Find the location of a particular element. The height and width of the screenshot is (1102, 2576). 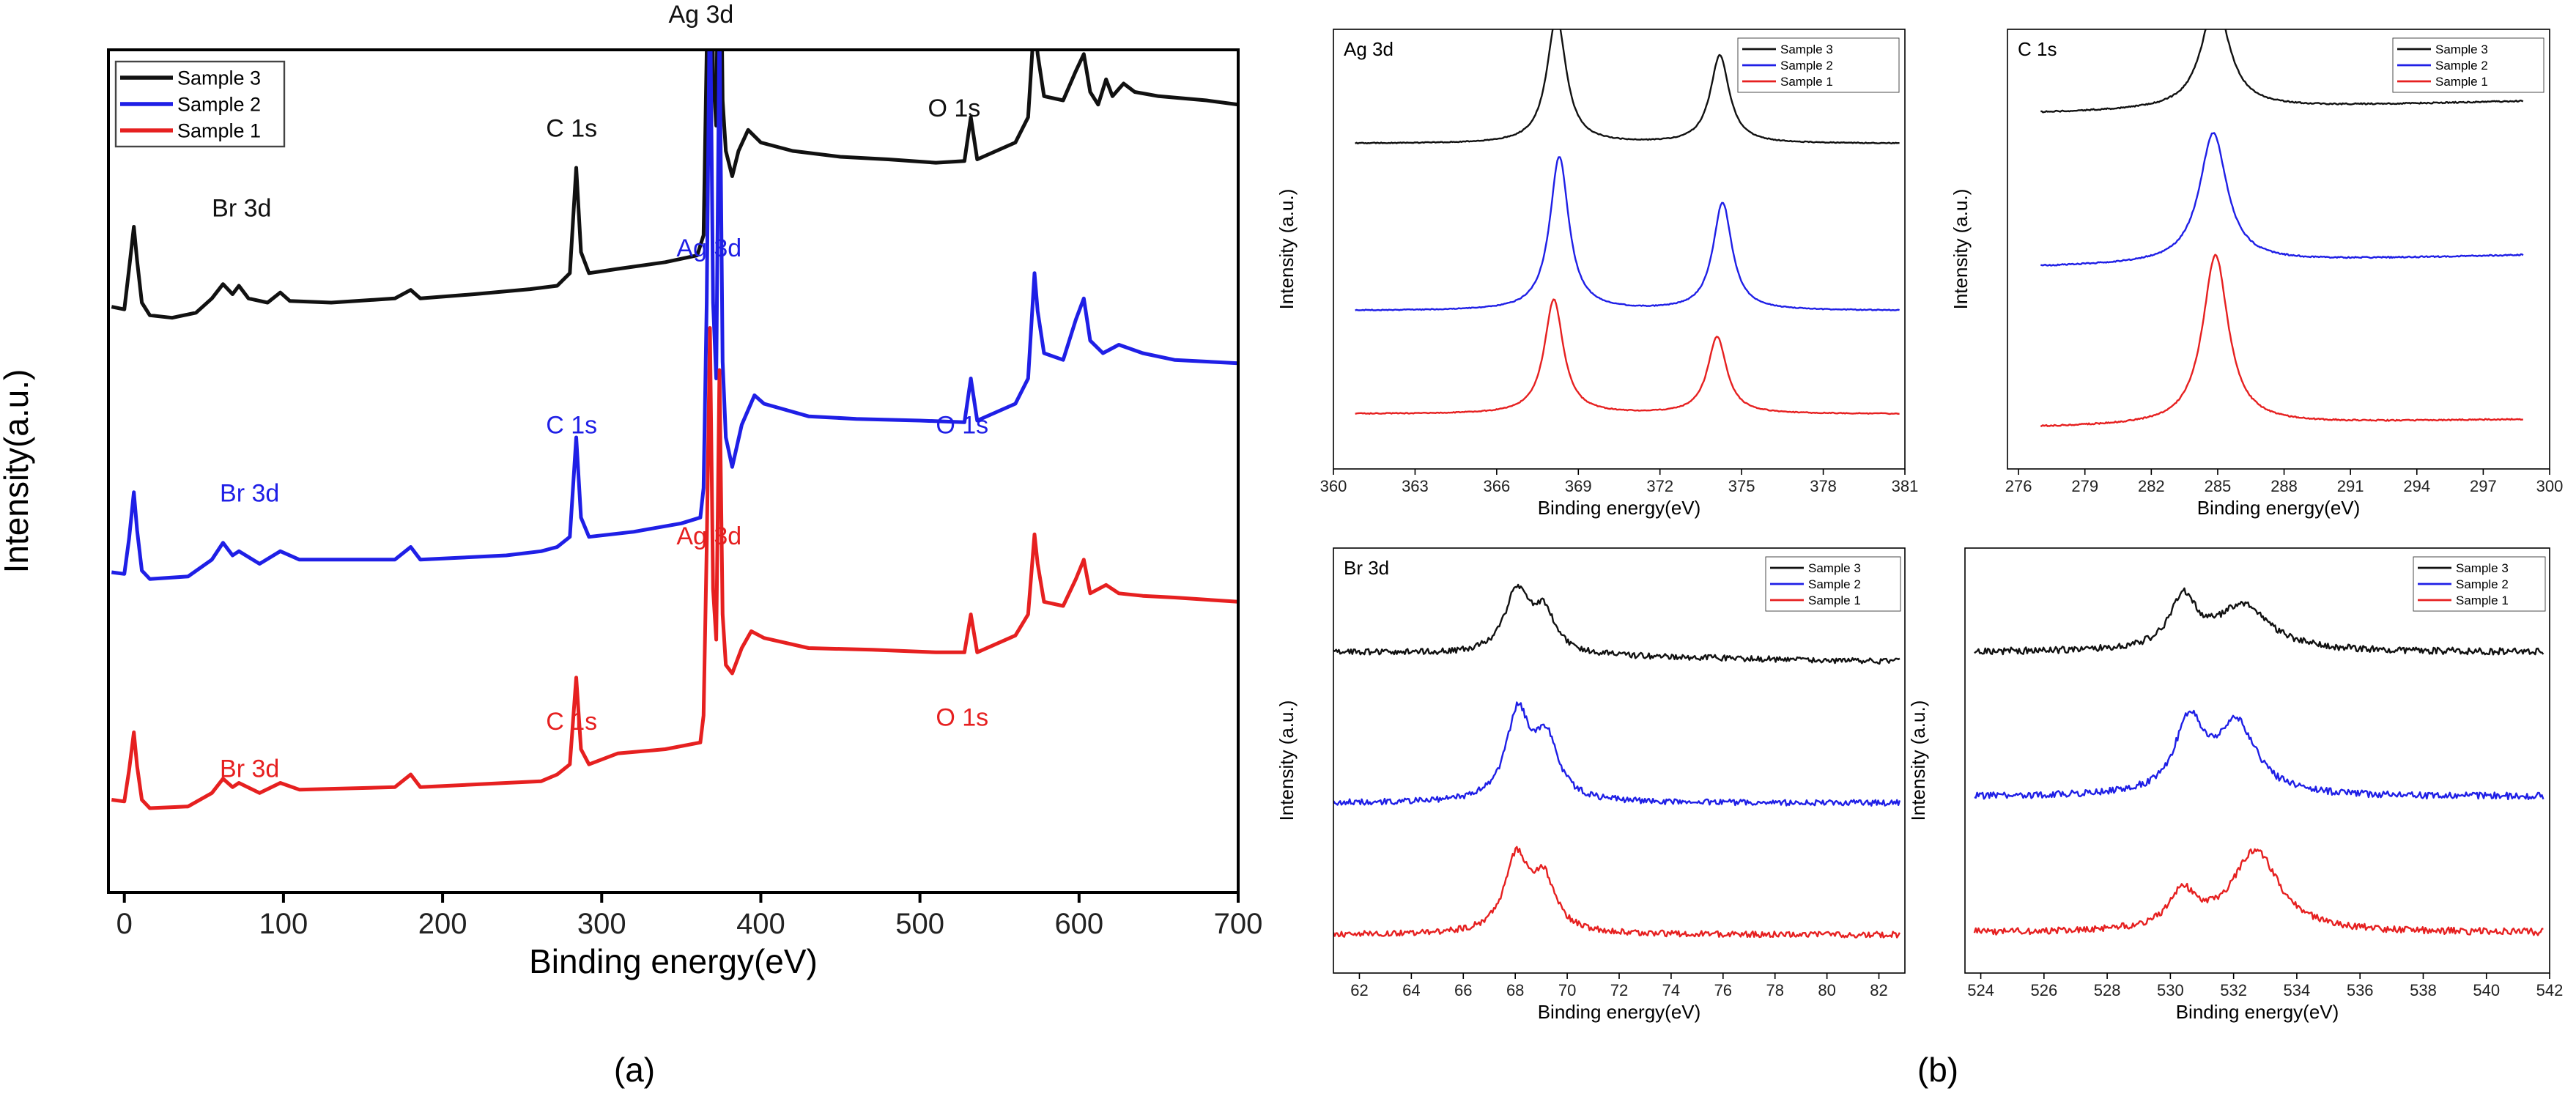

o1s-x-tick-label: 540 is located at coordinates (2486, 990).